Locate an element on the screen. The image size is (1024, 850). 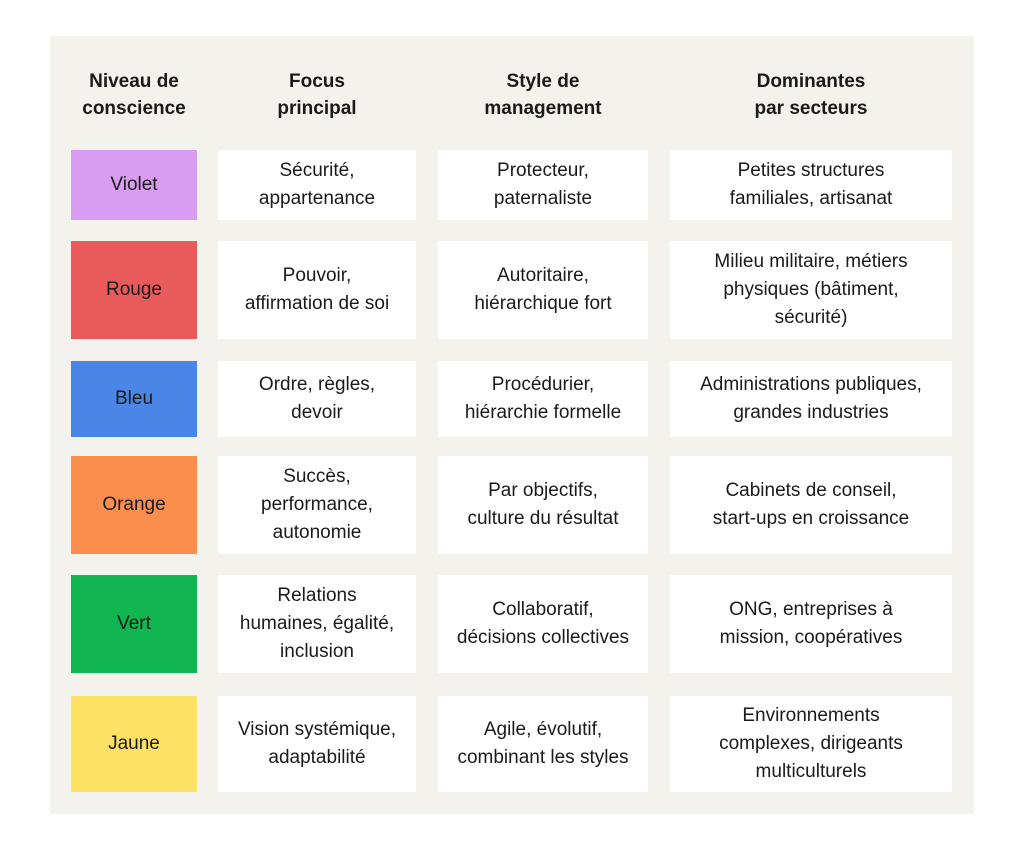
focus-cell: Vision systémique, adaptabilité is located at coordinates (317, 744).